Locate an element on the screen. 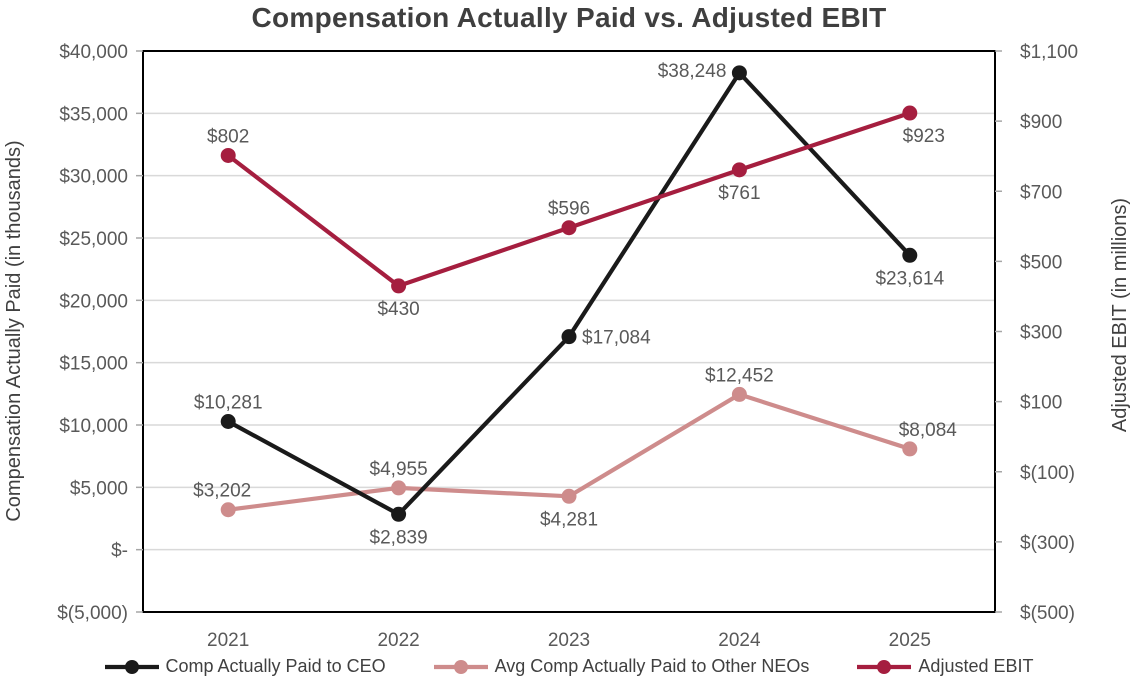 Image resolution: width=1138 pixels, height=680 pixels. left-axis-tick-label: $- is located at coordinates (119, 551).